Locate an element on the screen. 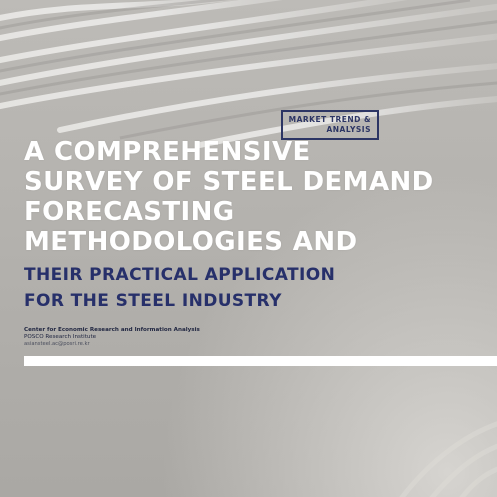  title-line: METHODOLOGIES AND is located at coordinates (191, 242).